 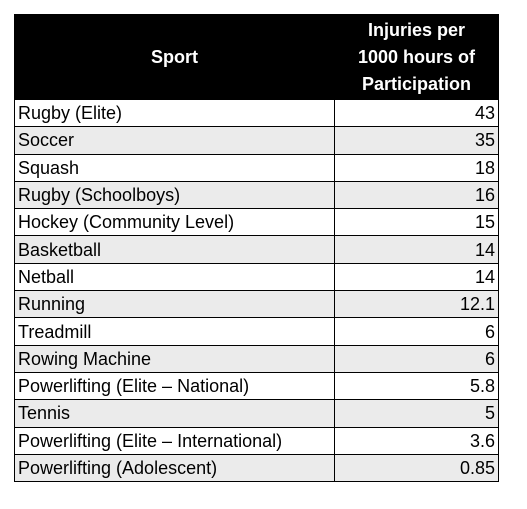 I want to click on header-injuries: Injuries per 1000 hours of Participation, so click(x=416, y=57).